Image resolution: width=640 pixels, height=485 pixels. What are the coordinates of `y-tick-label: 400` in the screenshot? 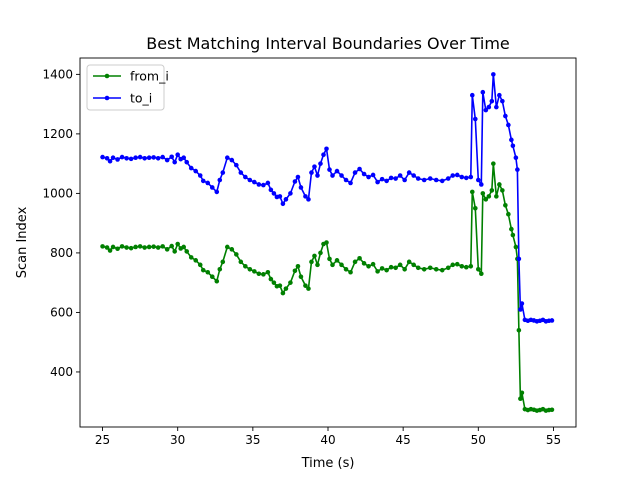 It's located at (61, 372).